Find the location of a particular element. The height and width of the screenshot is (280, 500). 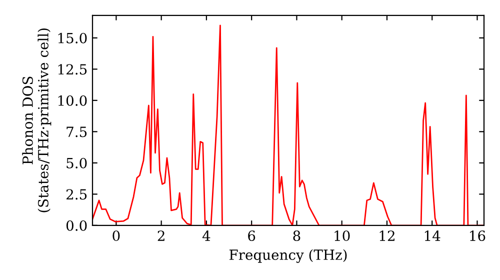

x-tick-label: 6 is located at coordinates (252, 236).